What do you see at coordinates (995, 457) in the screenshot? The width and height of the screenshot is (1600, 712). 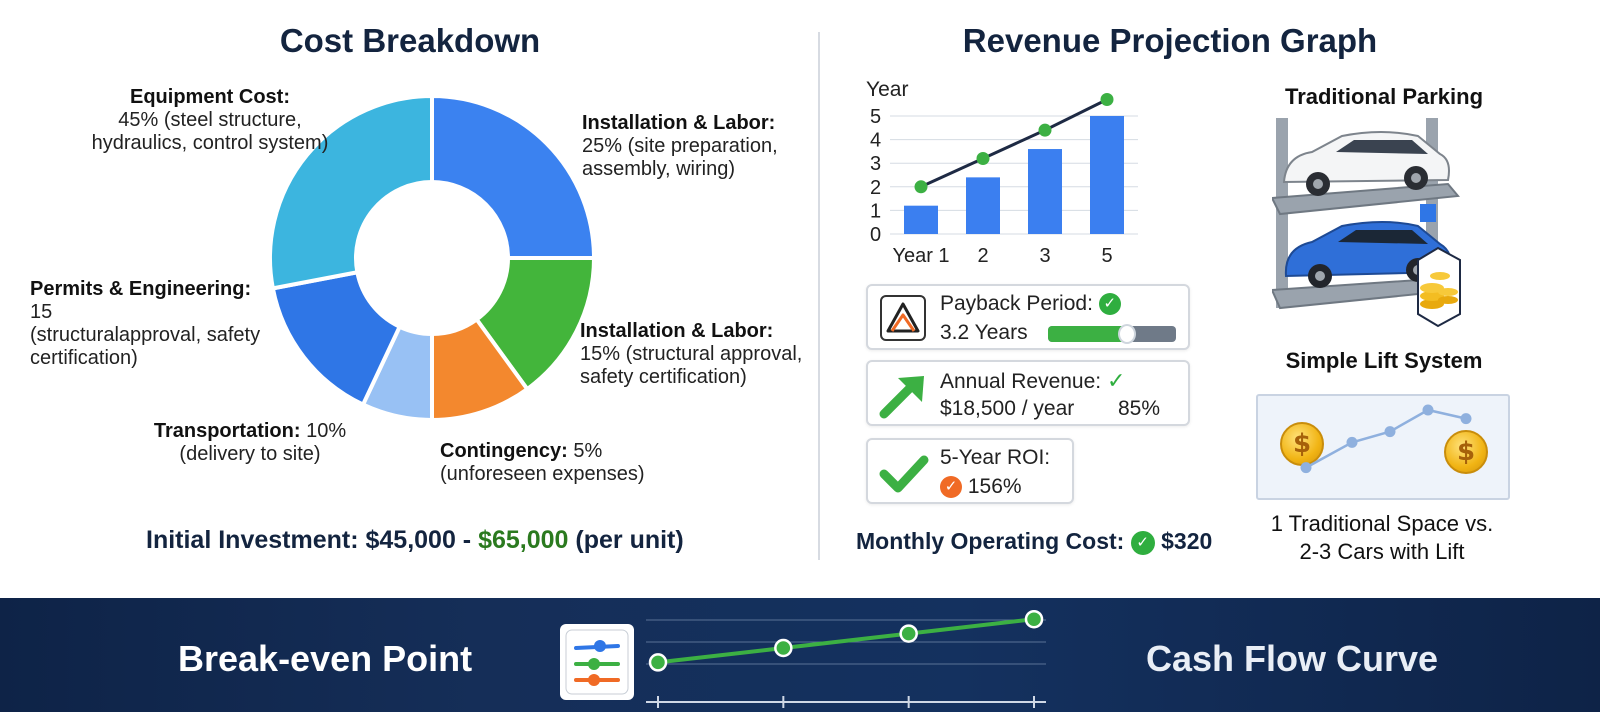 I see `roi-label: 5-Year ROI:` at bounding box center [995, 457].